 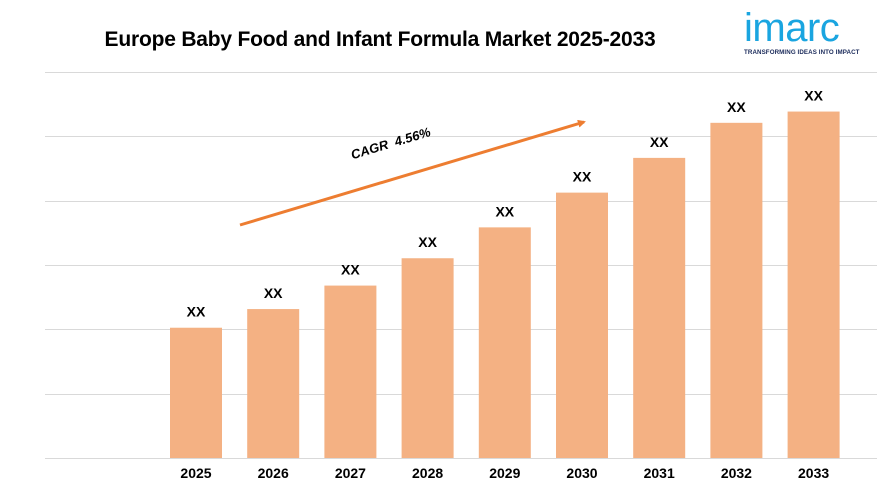 What do you see at coordinates (736, 107) in the screenshot?
I see `data-label-2032: XX` at bounding box center [736, 107].